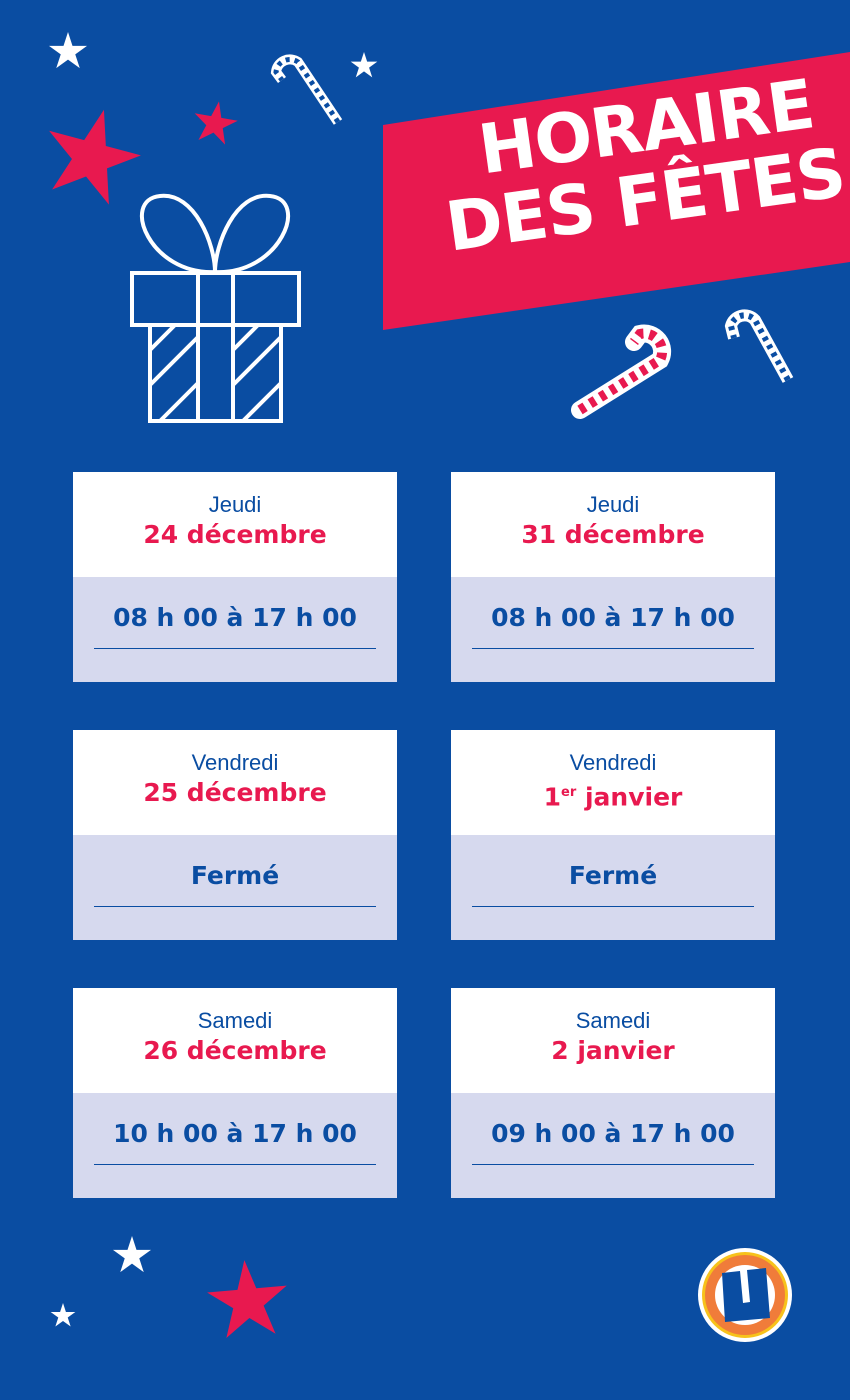 The height and width of the screenshot is (1400, 850). I want to click on hours-label: 09 h 00 à 17 h 00, so click(613, 1133).